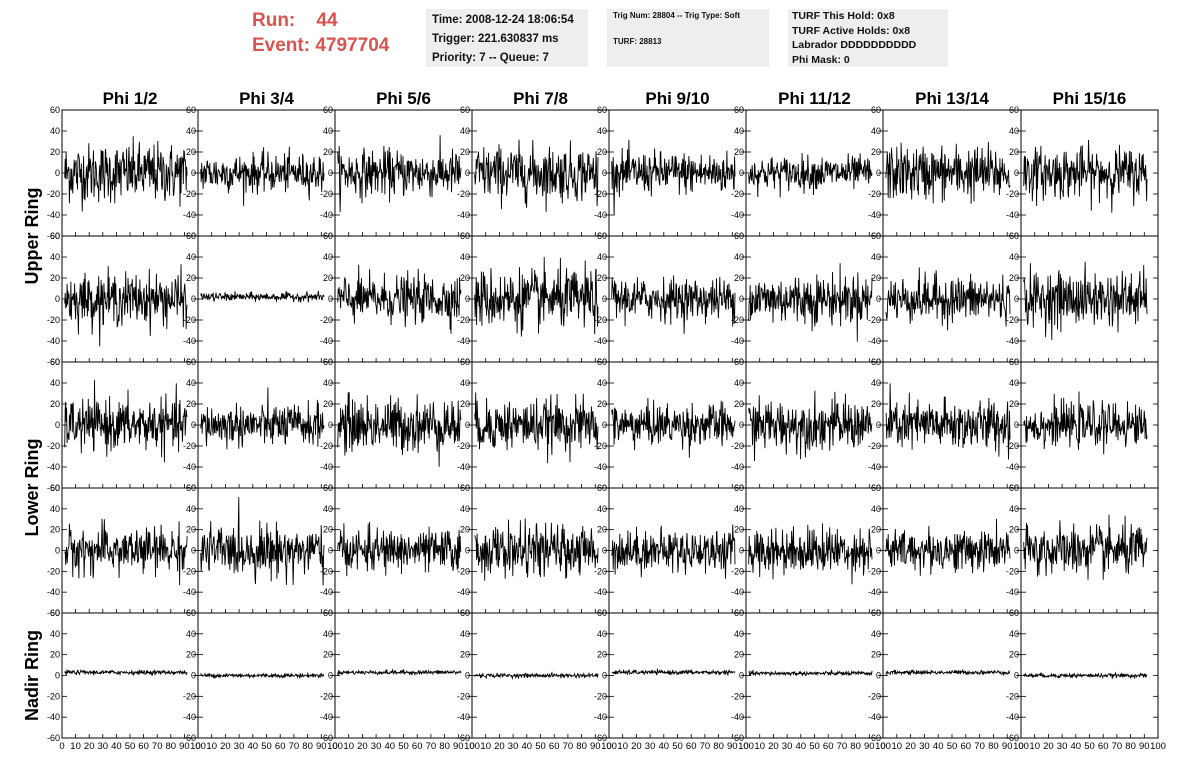 This screenshot has width=1196, height=772. What do you see at coordinates (952, 675) in the screenshot?
I see `panel-frame` at bounding box center [952, 675].